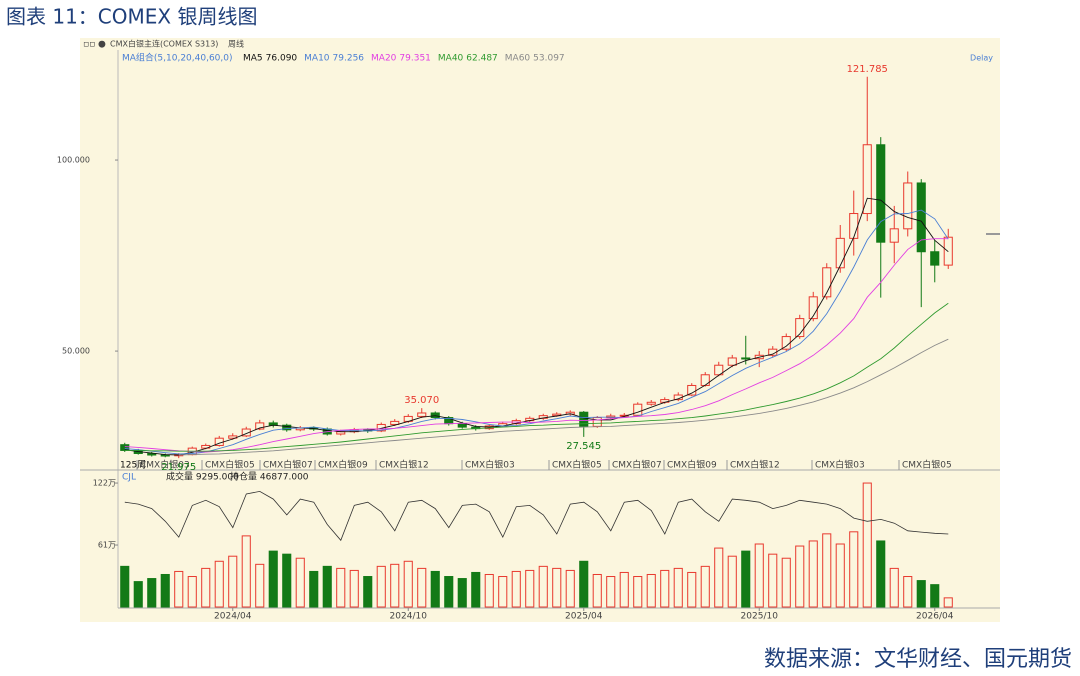 The width and height of the screenshot is (1080, 676). What do you see at coordinates (164, 44) in the screenshot?
I see `symbol-header: CMX白银主连(COMEX S313)` at bounding box center [164, 44].